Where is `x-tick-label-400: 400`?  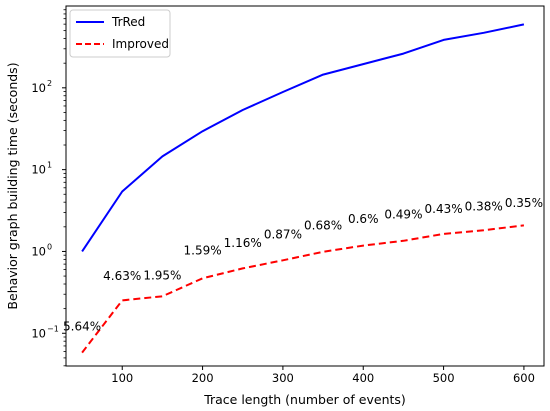 x-tick-label-400: 400 is located at coordinates (363, 378).